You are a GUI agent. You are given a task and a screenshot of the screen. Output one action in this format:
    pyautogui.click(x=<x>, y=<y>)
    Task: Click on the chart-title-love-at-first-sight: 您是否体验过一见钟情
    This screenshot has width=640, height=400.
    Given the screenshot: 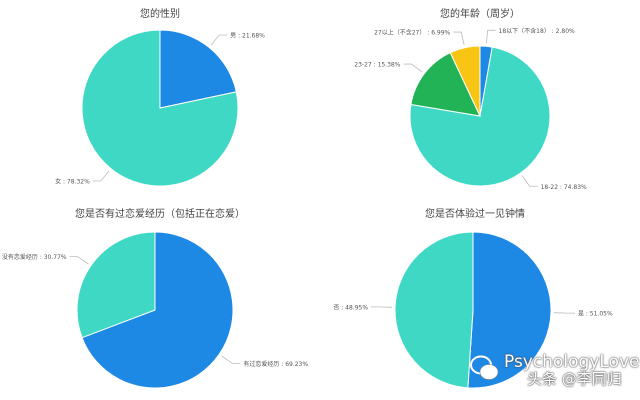 What is the action you would take?
    pyautogui.click(x=475, y=214)
    